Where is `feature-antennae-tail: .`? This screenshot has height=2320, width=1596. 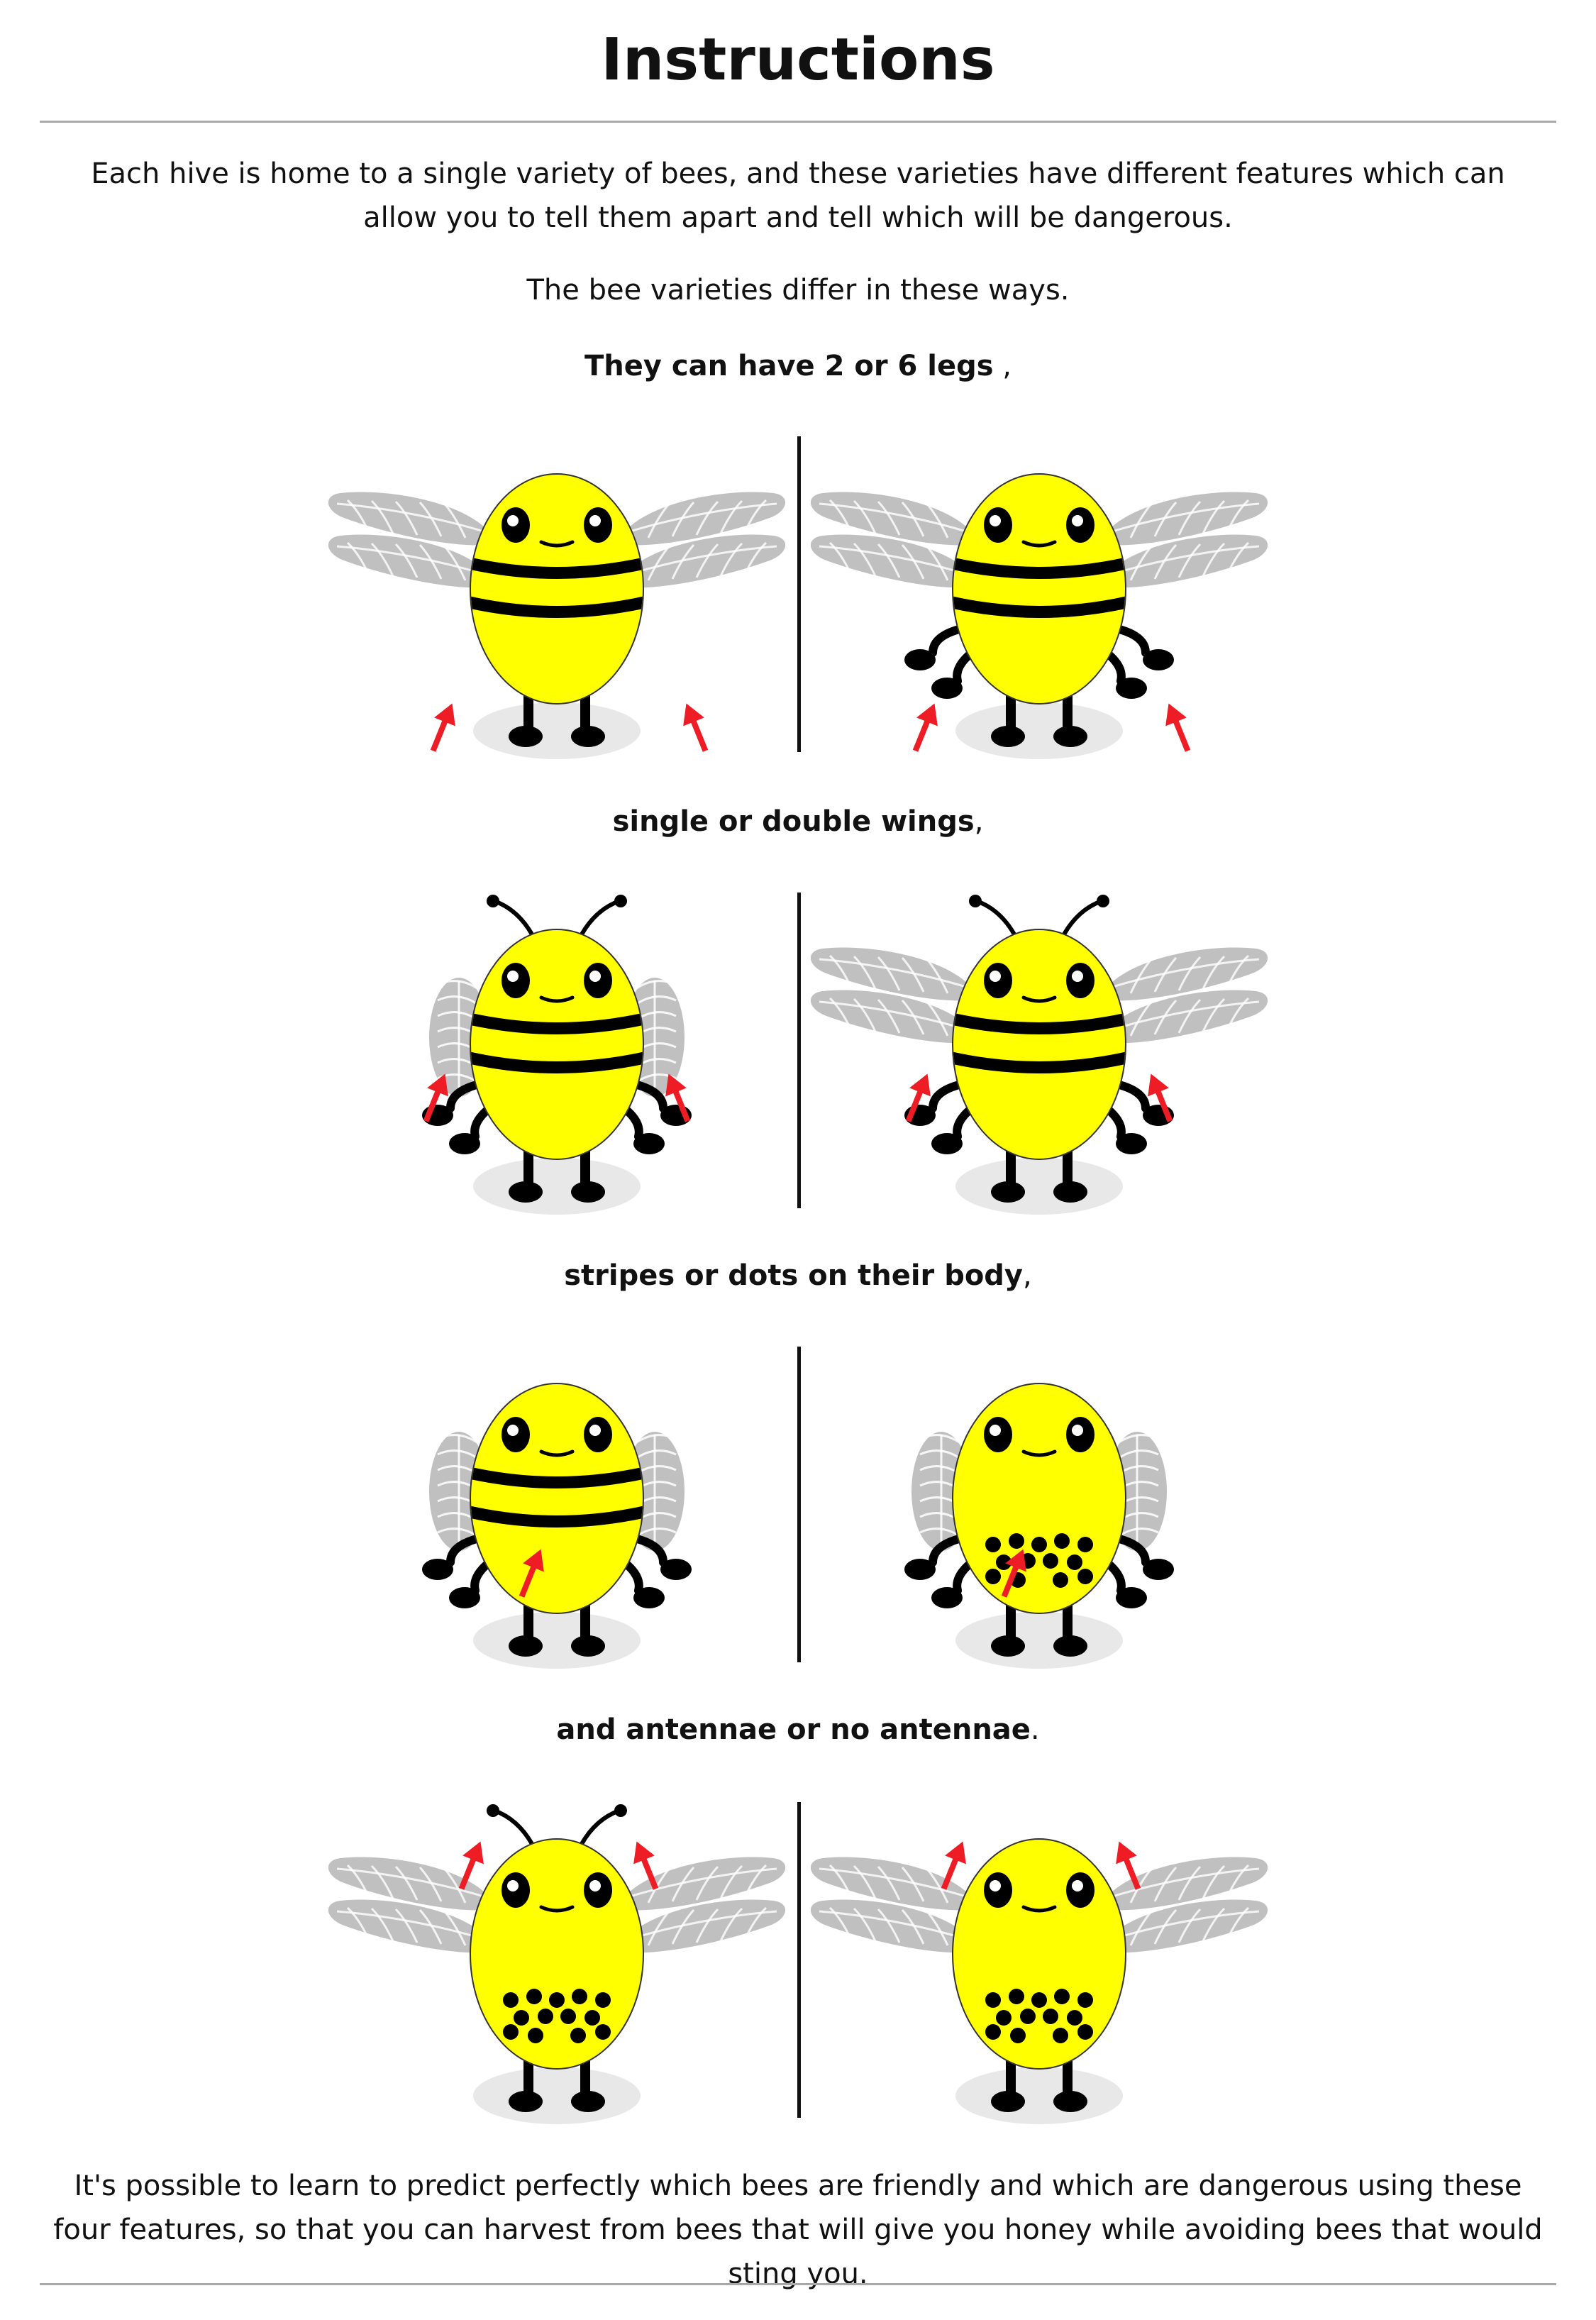
feature-antennae-tail: . is located at coordinates (1035, 1729).